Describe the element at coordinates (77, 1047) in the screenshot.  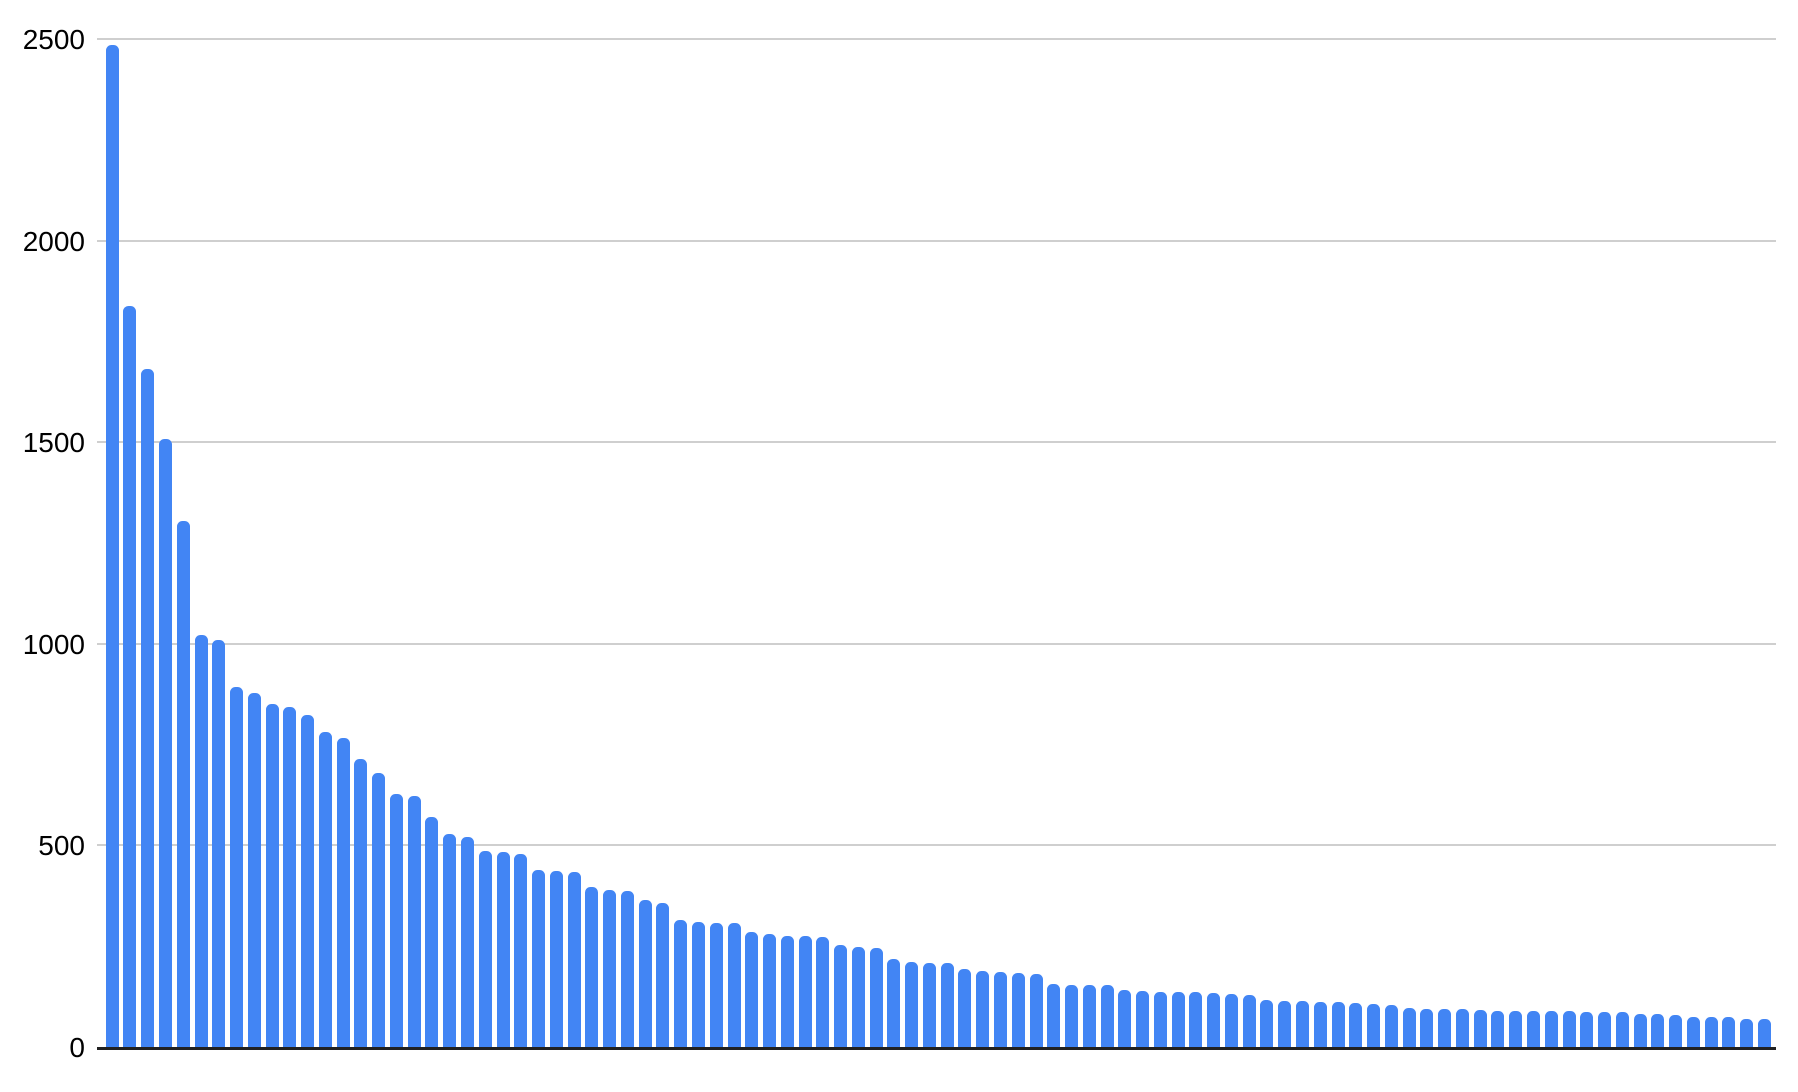
I see `y-axis-tick-label: 0` at that location.